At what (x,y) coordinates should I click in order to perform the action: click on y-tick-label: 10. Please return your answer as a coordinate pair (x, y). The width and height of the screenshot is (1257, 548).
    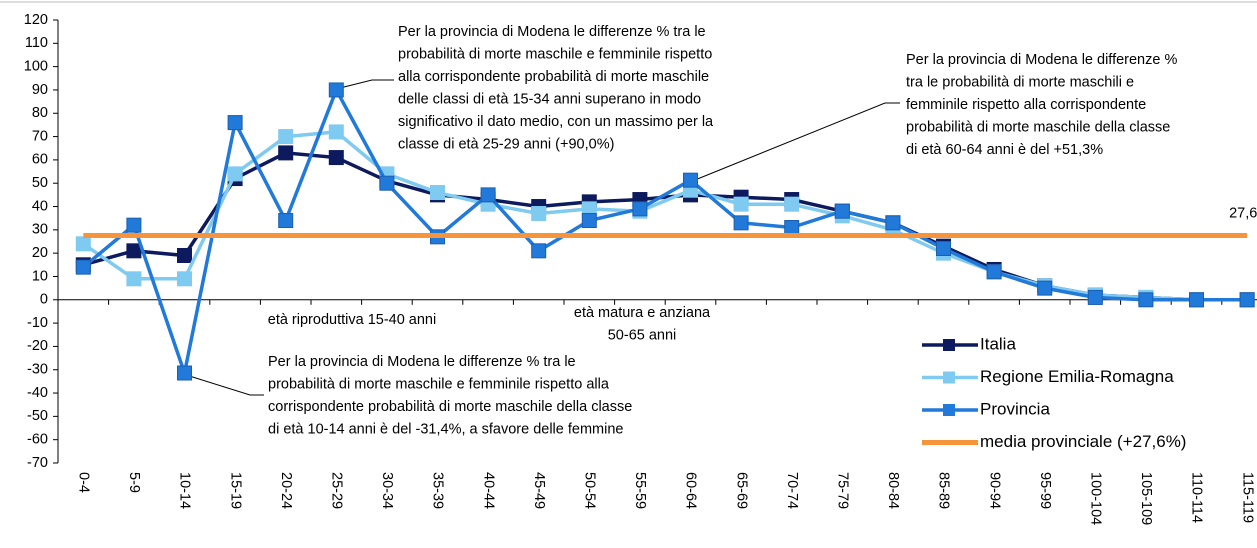
    Looking at the image, I should click on (40, 276).